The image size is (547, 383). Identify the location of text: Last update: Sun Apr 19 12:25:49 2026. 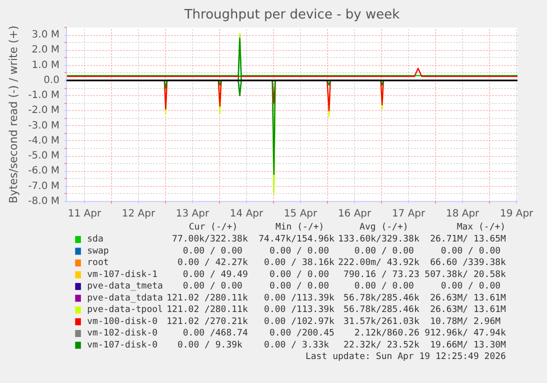
(405, 357).